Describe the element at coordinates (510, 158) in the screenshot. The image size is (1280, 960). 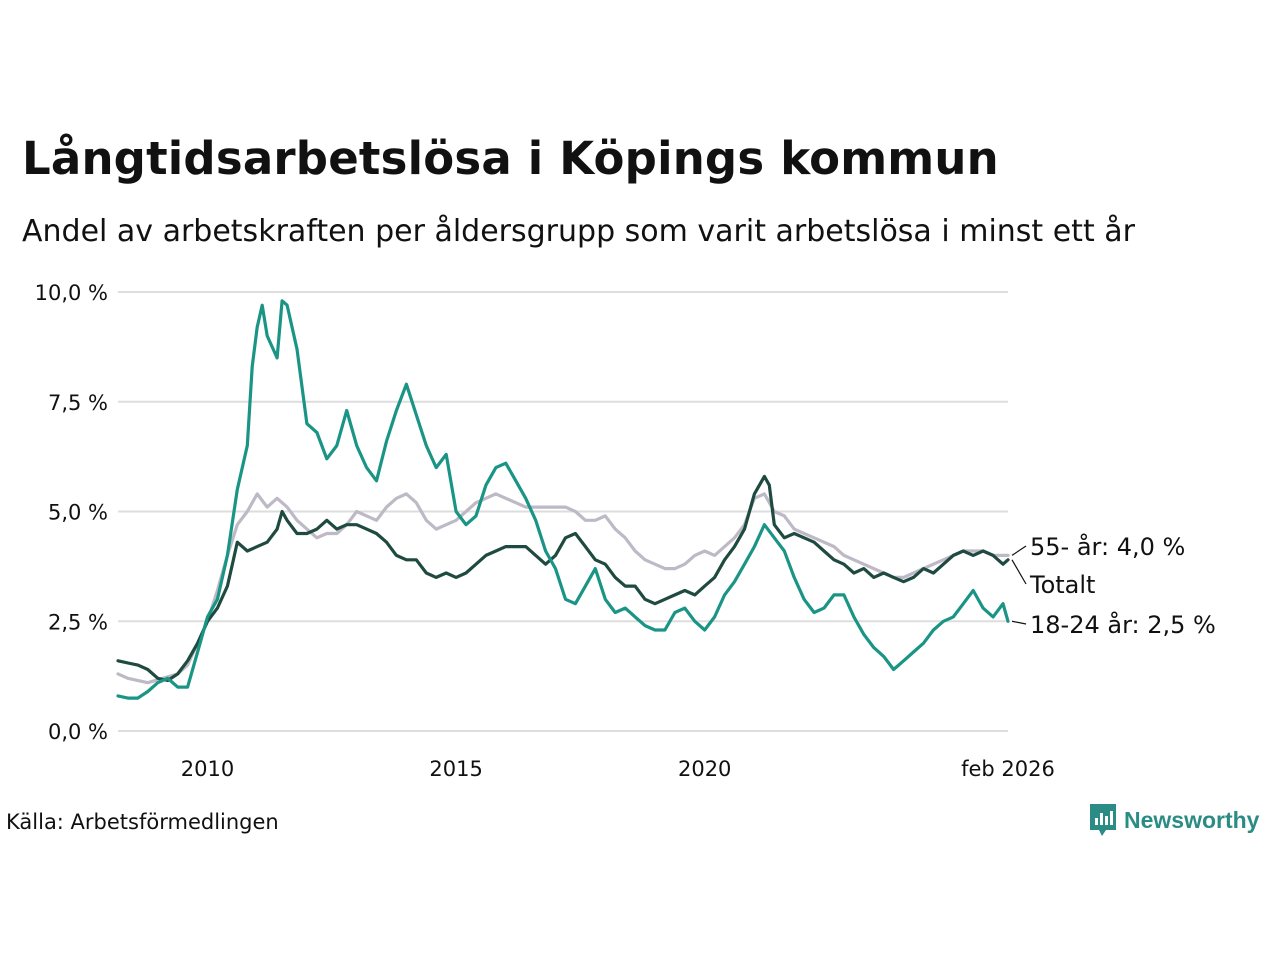
I see `chart-title: Långtidsarbetslösa i Köpings kommun` at that location.